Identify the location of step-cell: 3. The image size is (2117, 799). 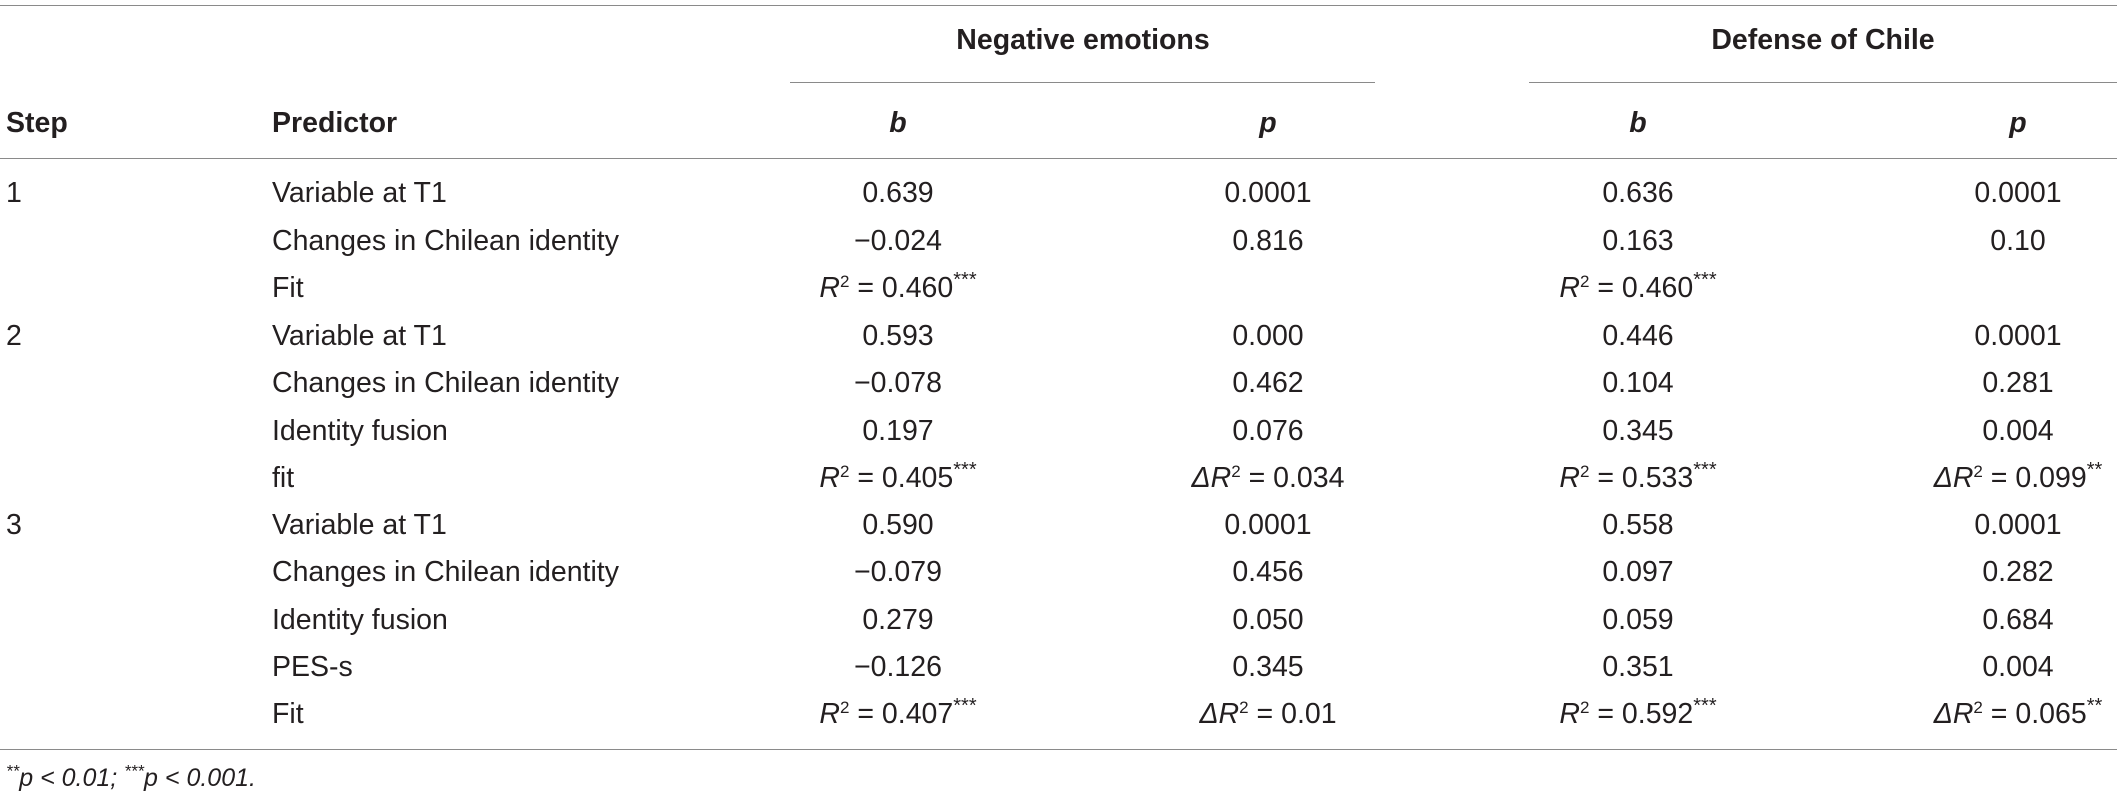
(14, 525).